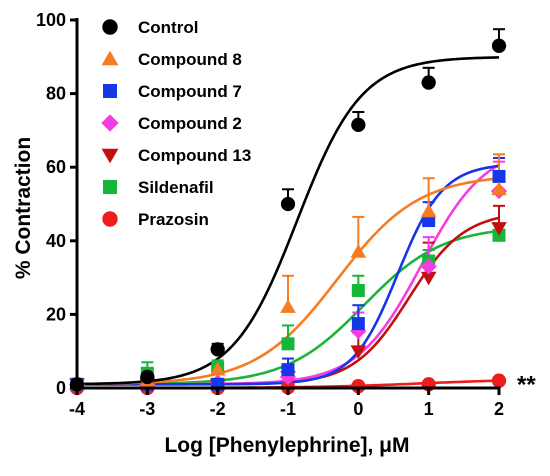 This screenshot has width=550, height=476. What do you see at coordinates (190, 123) in the screenshot?
I see `legend-label: Compound 2` at bounding box center [190, 123].